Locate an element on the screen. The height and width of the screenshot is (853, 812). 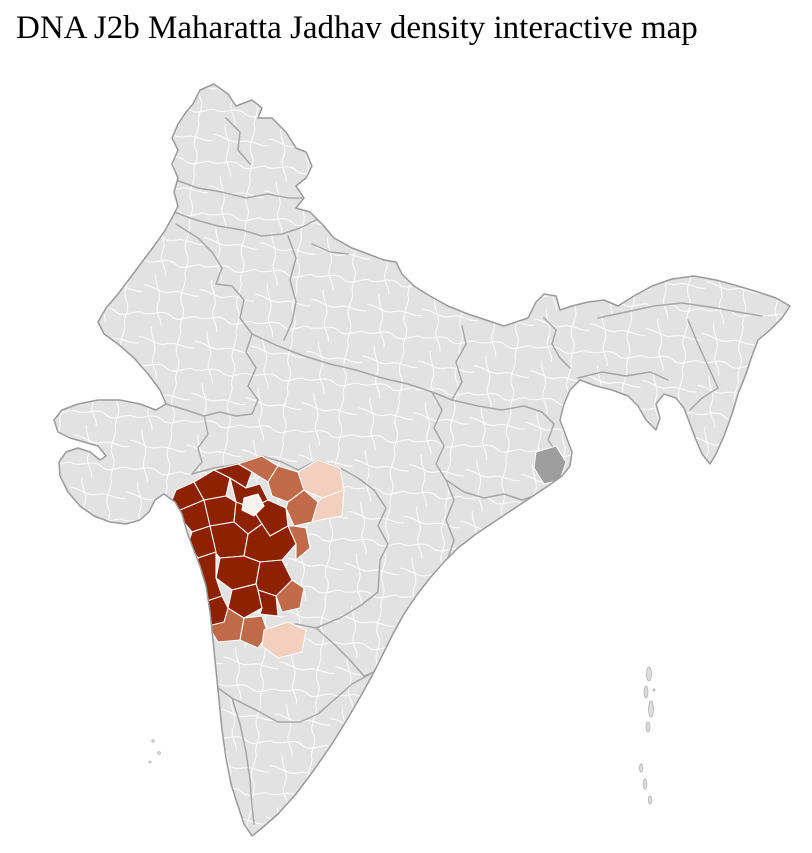
district-d12 is located at coordinates (268, 603).